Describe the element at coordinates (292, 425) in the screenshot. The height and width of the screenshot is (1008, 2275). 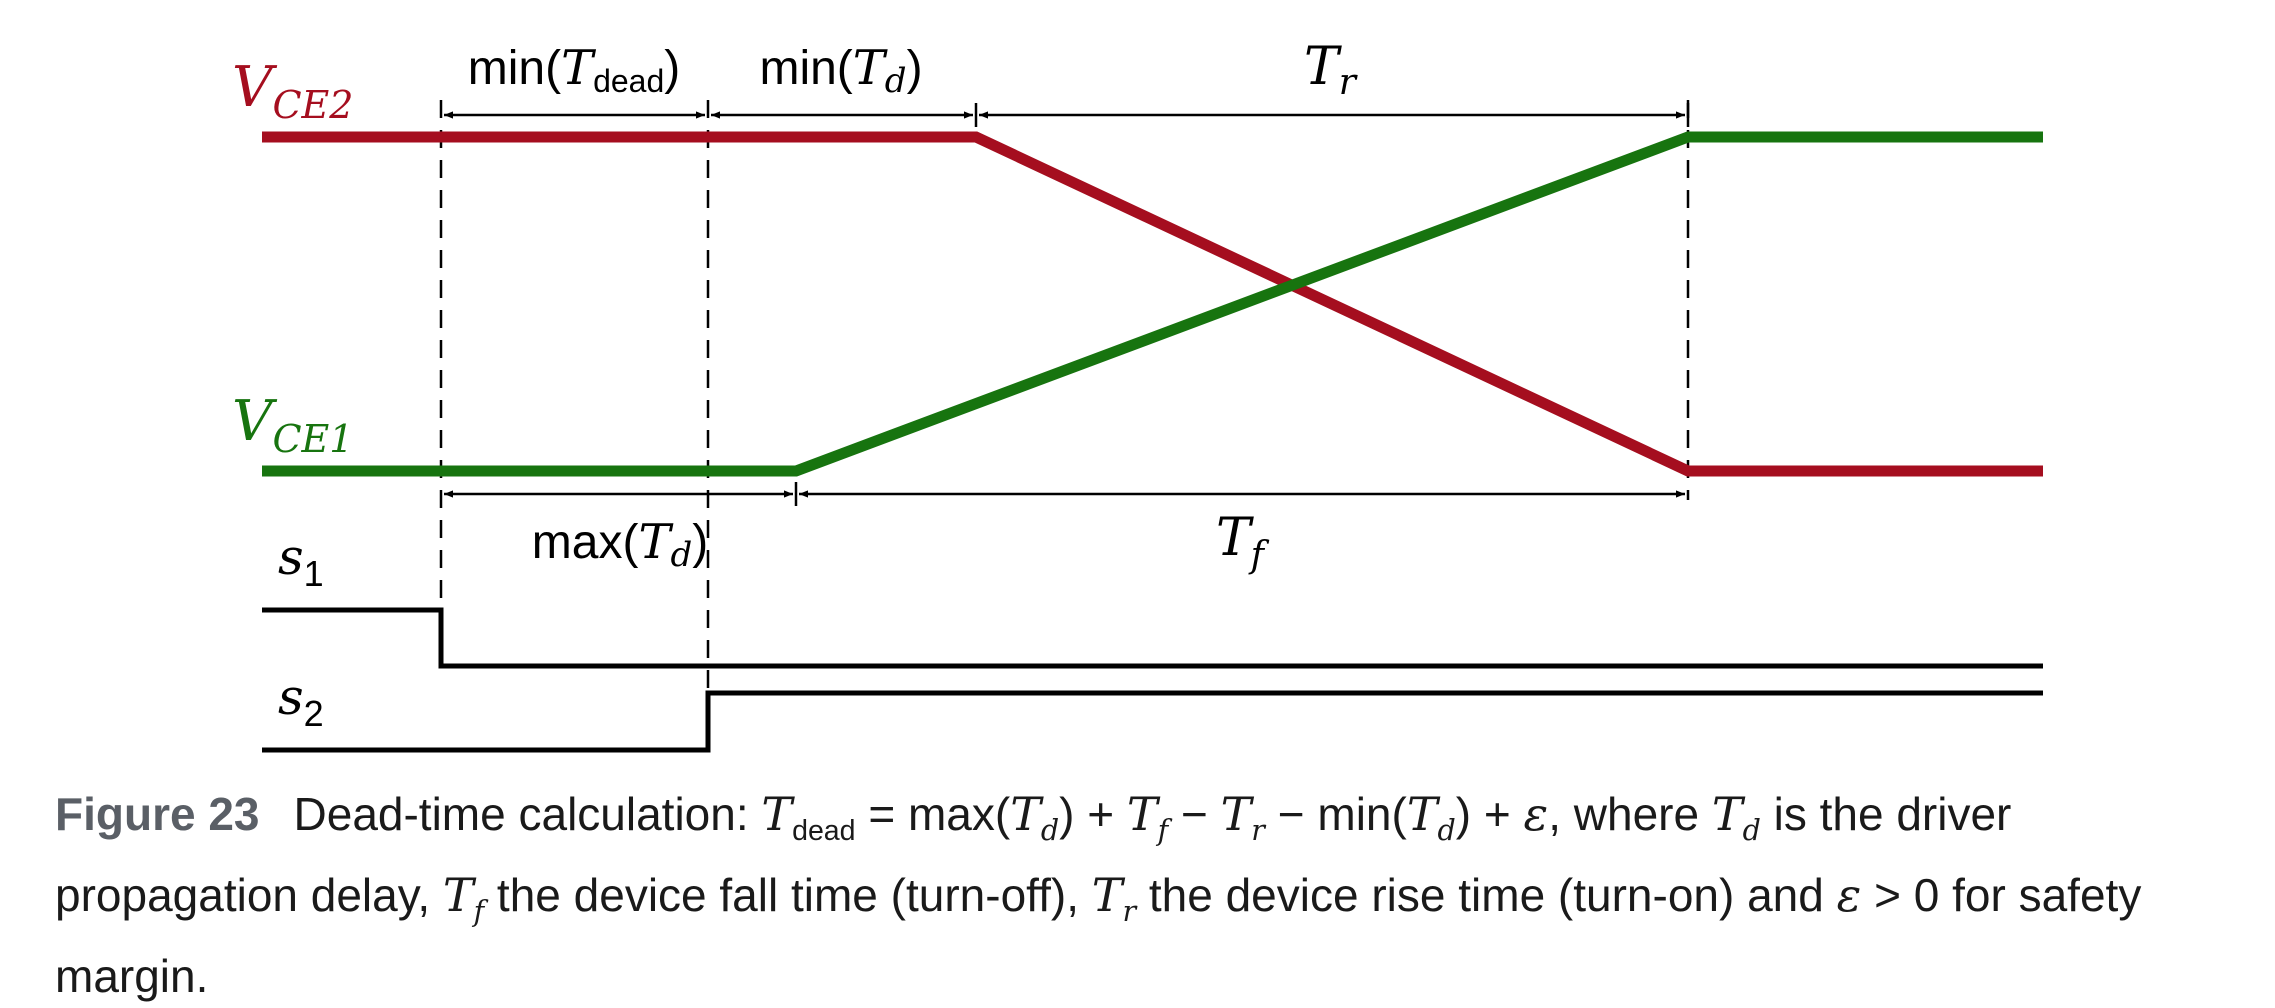
I see `vce1-label: VCE1` at that location.